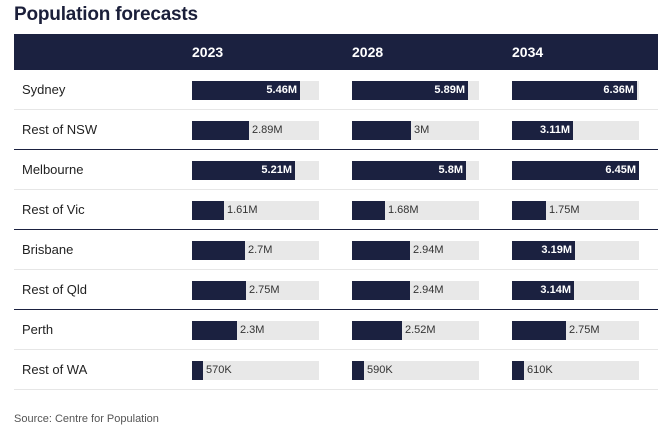  What do you see at coordinates (60, 129) in the screenshot?
I see `region-label: Rest of NSW` at bounding box center [60, 129].